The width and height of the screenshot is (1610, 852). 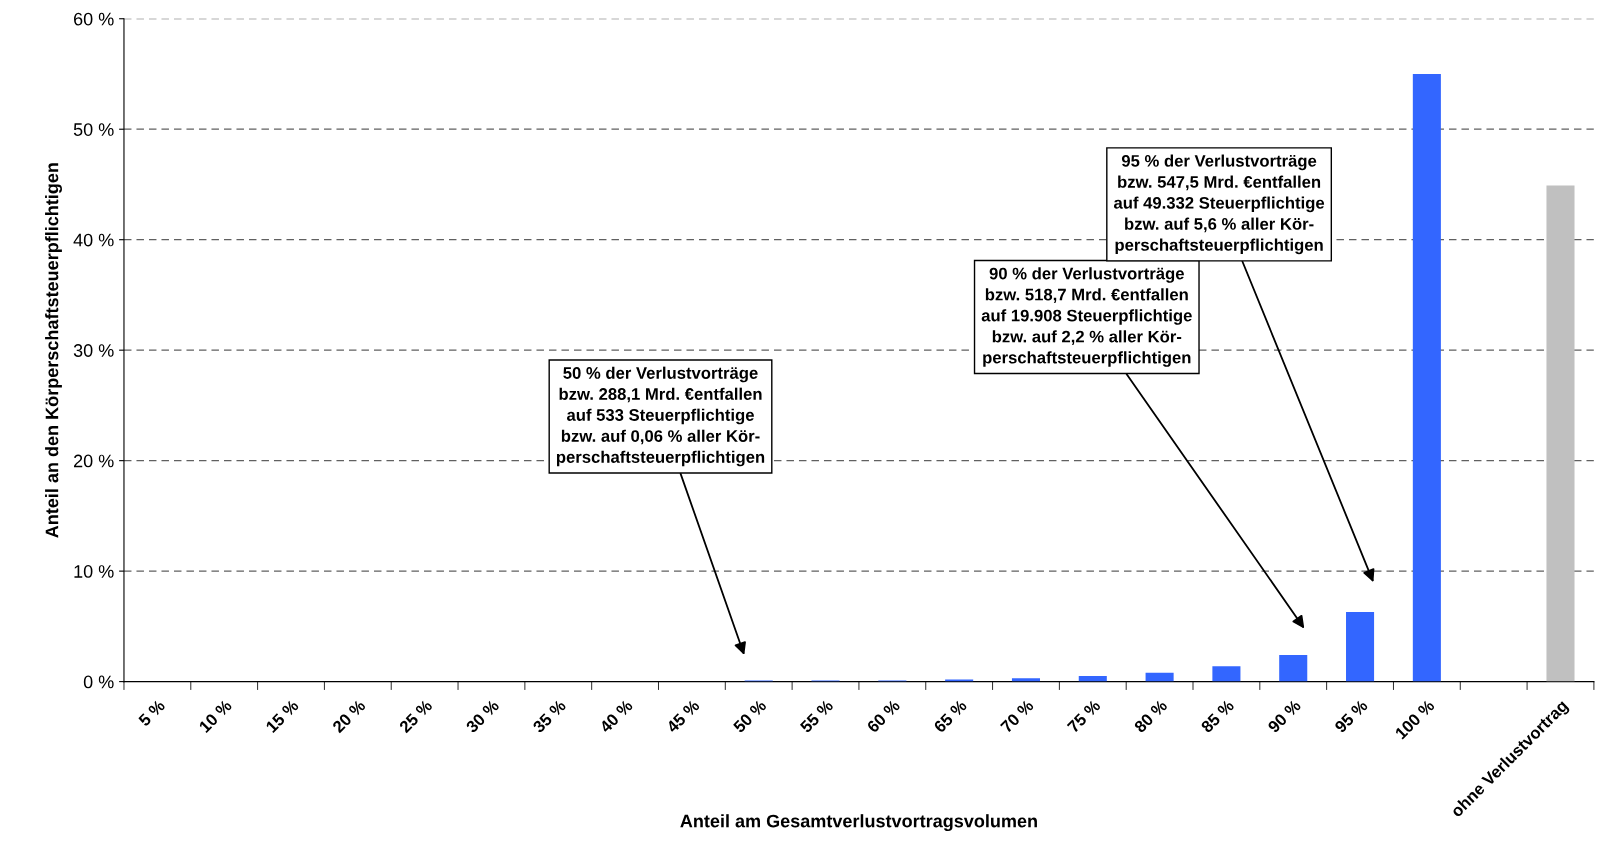 I want to click on annotation: 50 % der Verlustvorträge bzw. 288,1 Mrd. €entfallen auf 533 Steuerpflichtige bzw. auf 0,06 % aller Kör- perschaftsteuerpflichtigen, so click(x=660, y=416).